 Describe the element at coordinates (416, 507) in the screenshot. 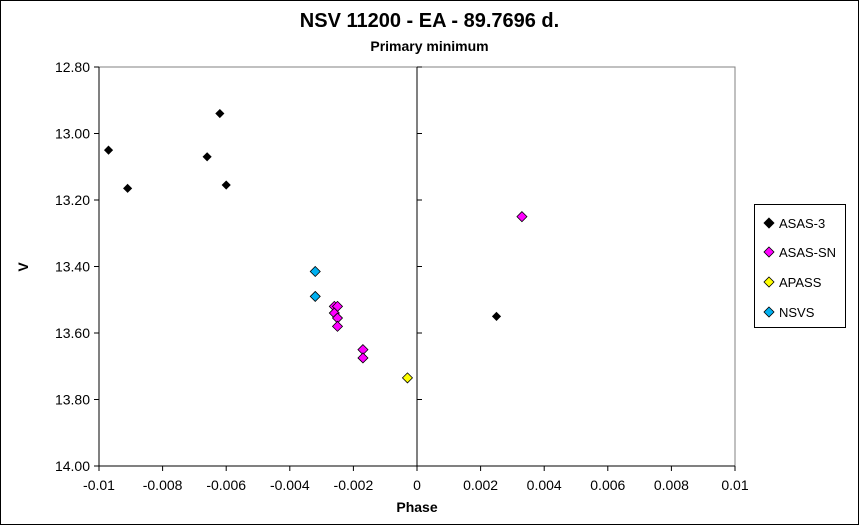

I see `x-axis-label: Phase` at that location.